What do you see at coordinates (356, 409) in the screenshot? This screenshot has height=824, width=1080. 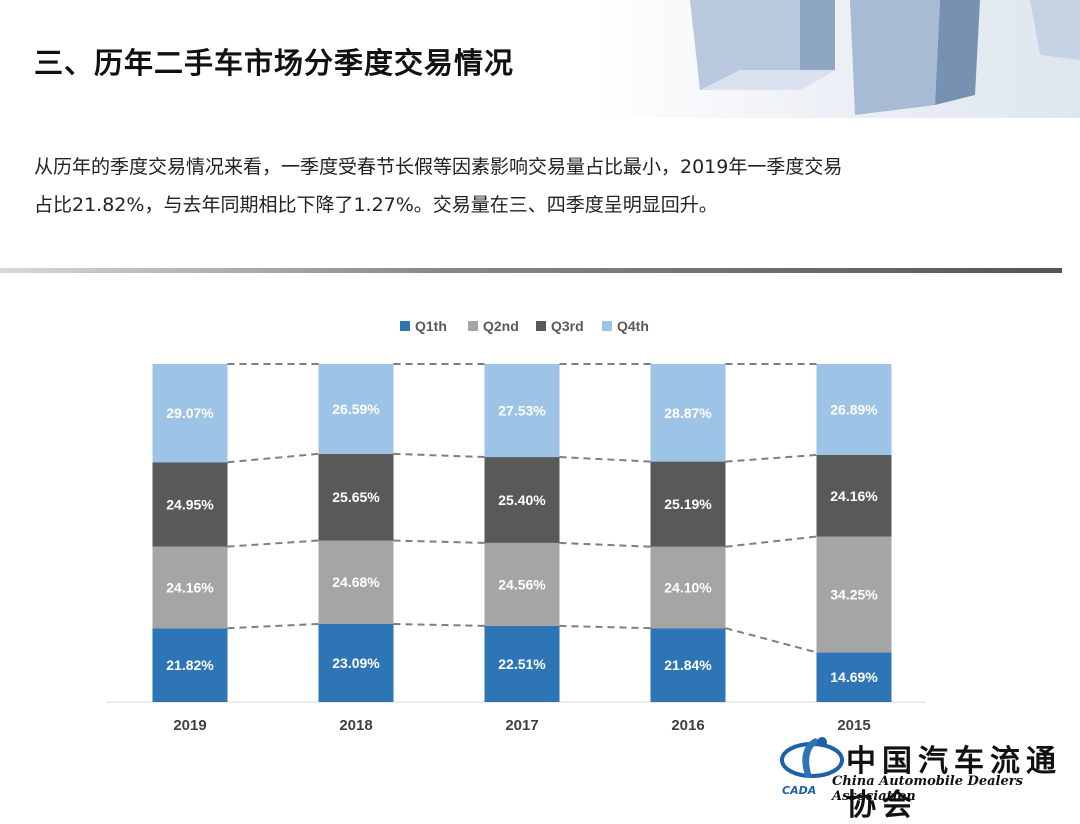 I see `data-label: 26.59%` at bounding box center [356, 409].